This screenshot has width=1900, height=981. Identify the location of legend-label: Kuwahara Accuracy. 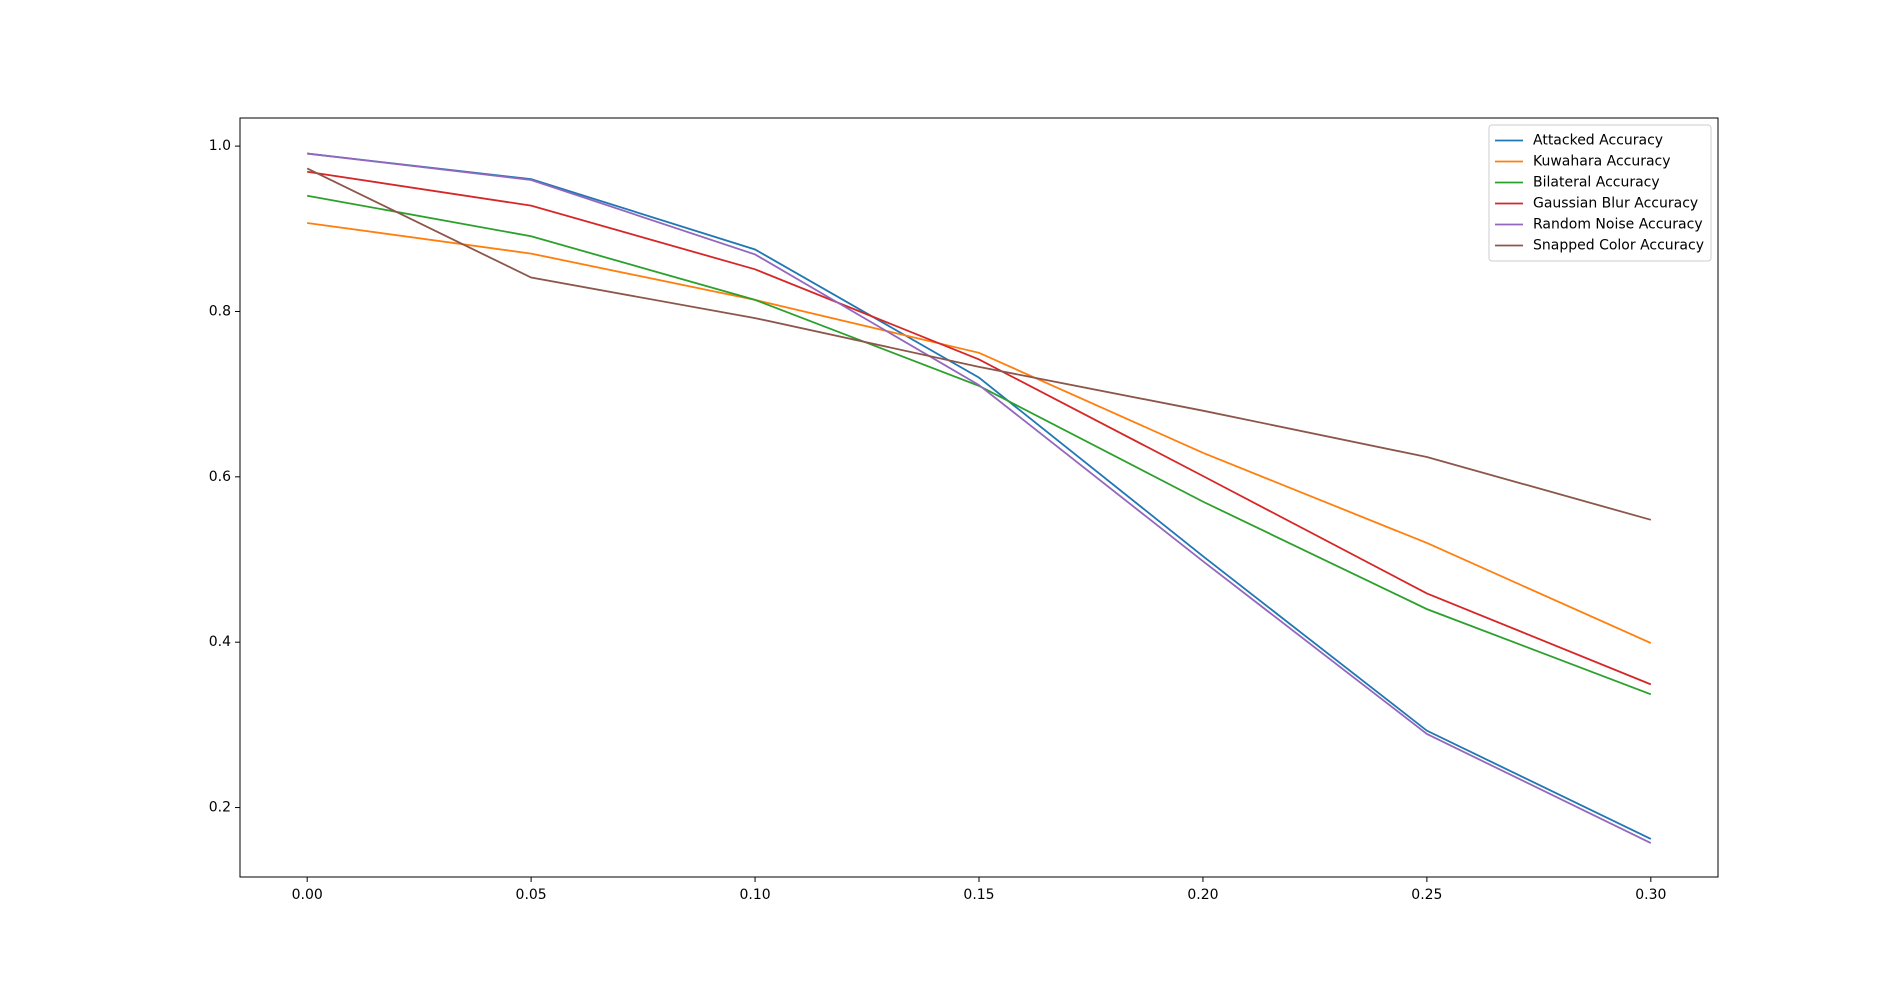
(1602, 162).